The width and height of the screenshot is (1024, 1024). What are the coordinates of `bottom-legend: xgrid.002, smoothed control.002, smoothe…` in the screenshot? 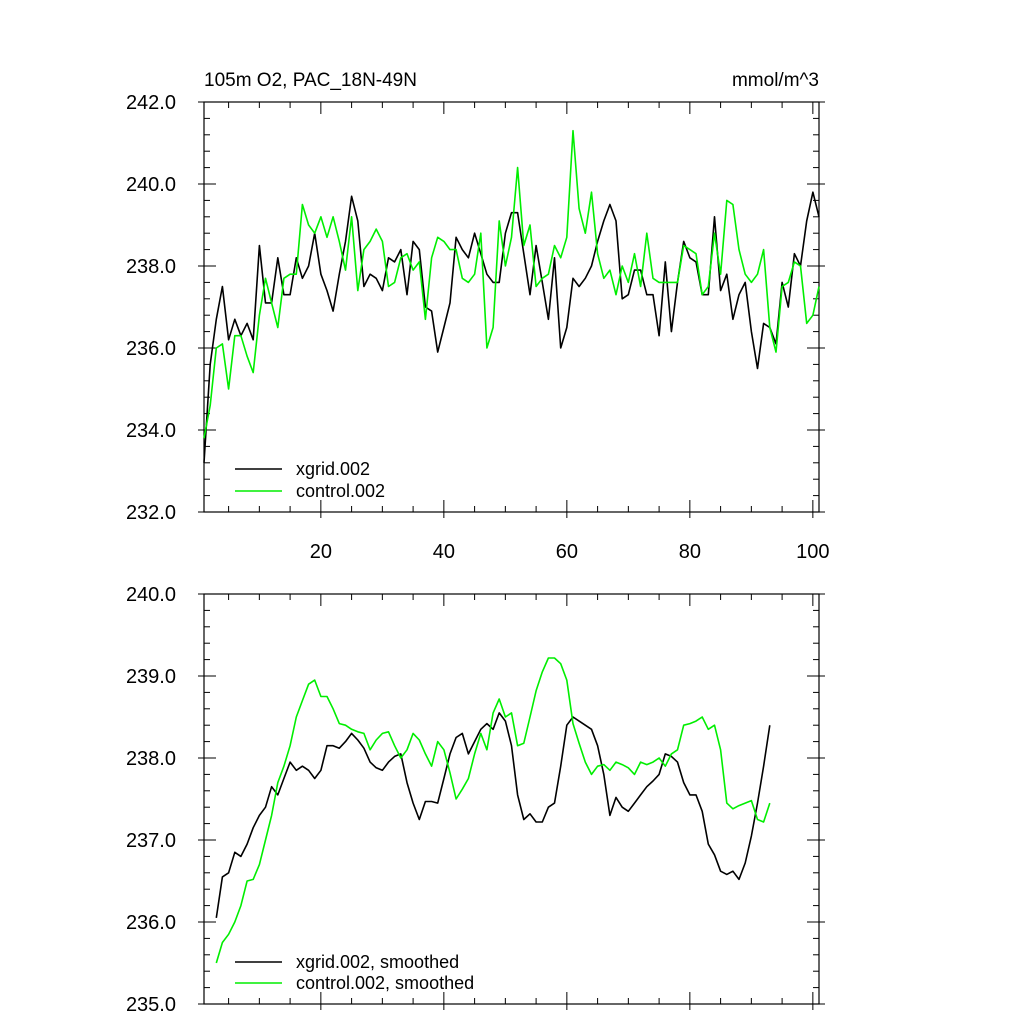 It's located at (354, 972).